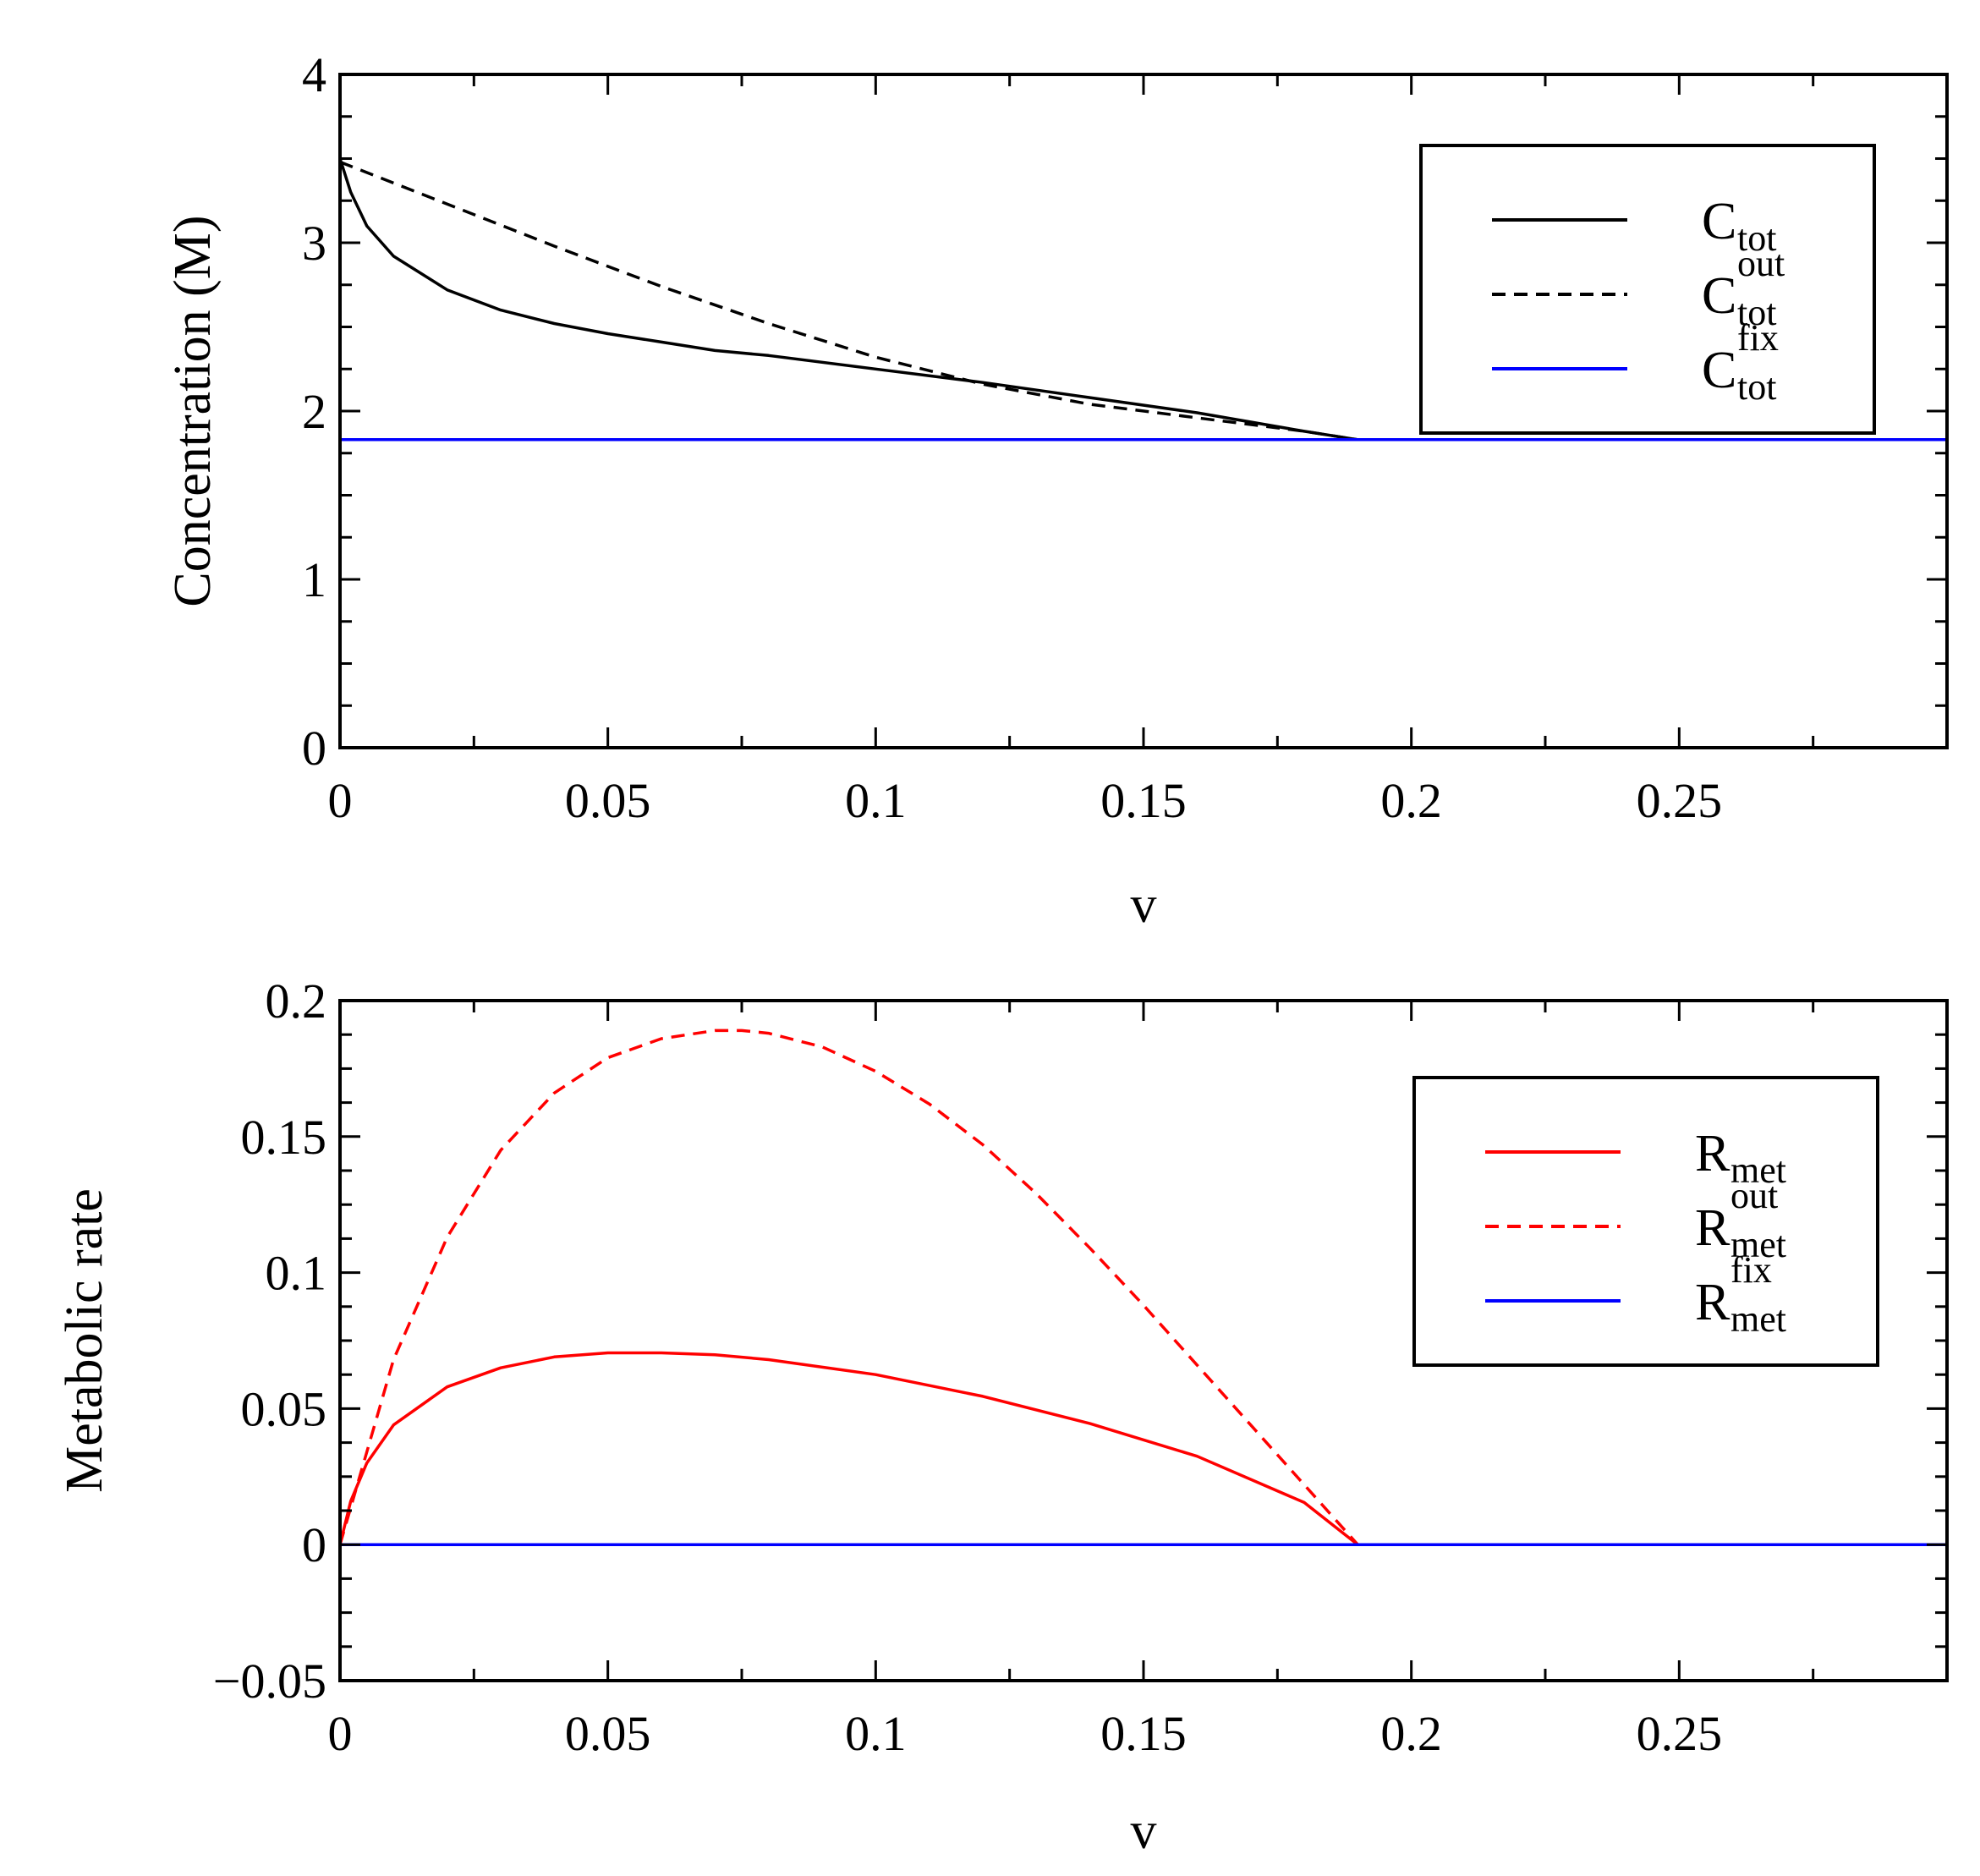  I want to click on y-axis-label: Metabolic rate, so click(84, 1341).